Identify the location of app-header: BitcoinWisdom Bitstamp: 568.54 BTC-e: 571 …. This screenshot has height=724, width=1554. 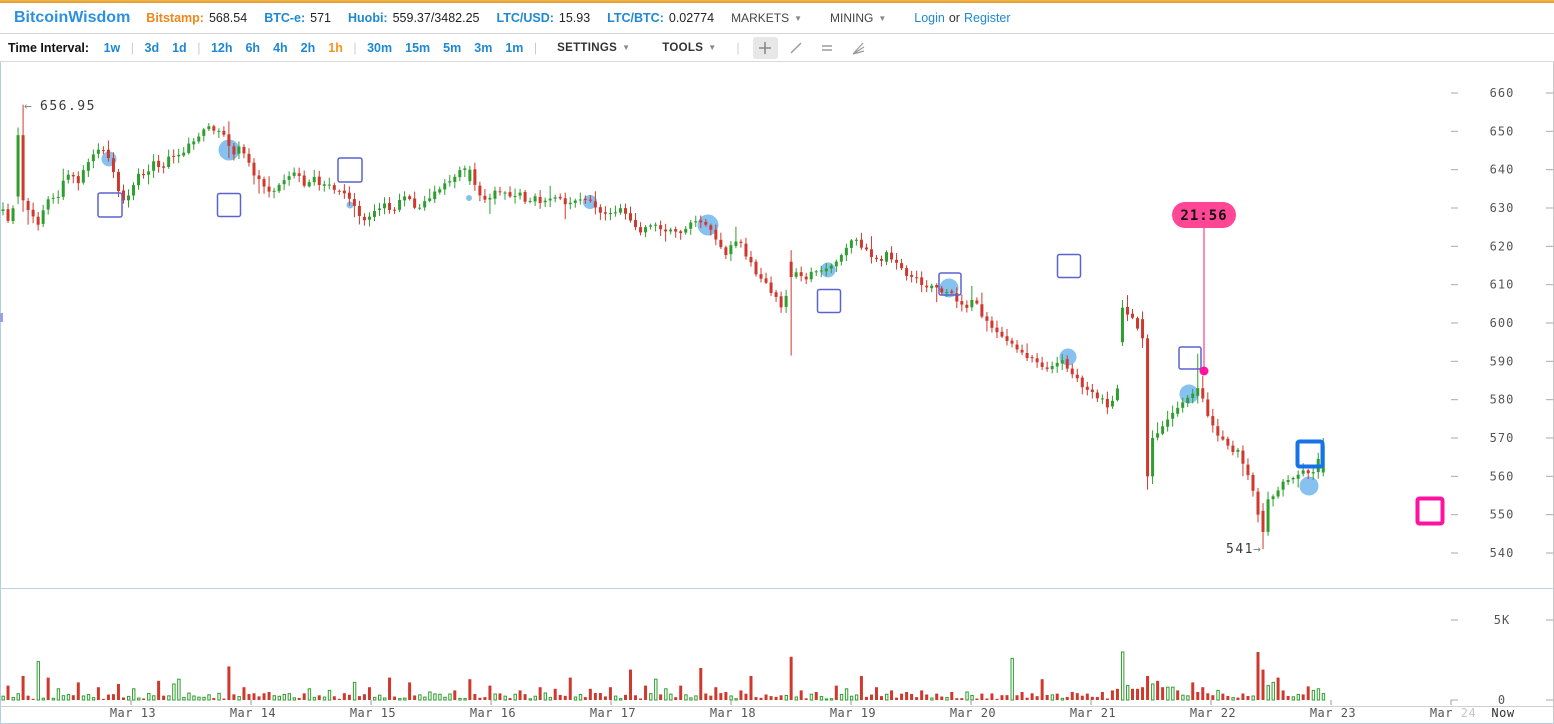
(777, 18).